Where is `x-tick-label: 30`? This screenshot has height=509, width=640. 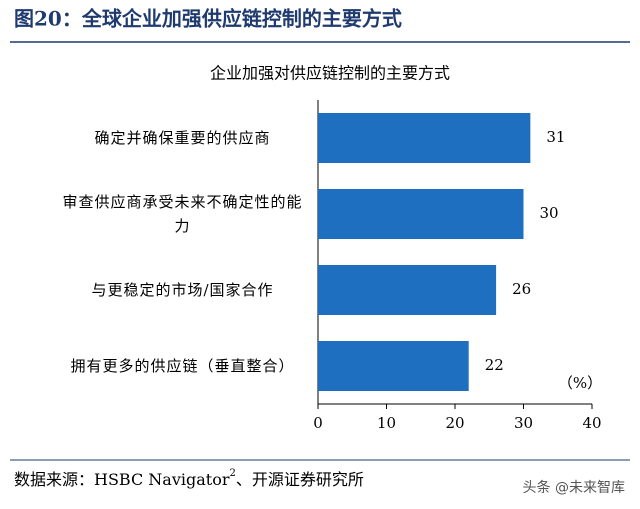 x-tick-label: 30 is located at coordinates (523, 423).